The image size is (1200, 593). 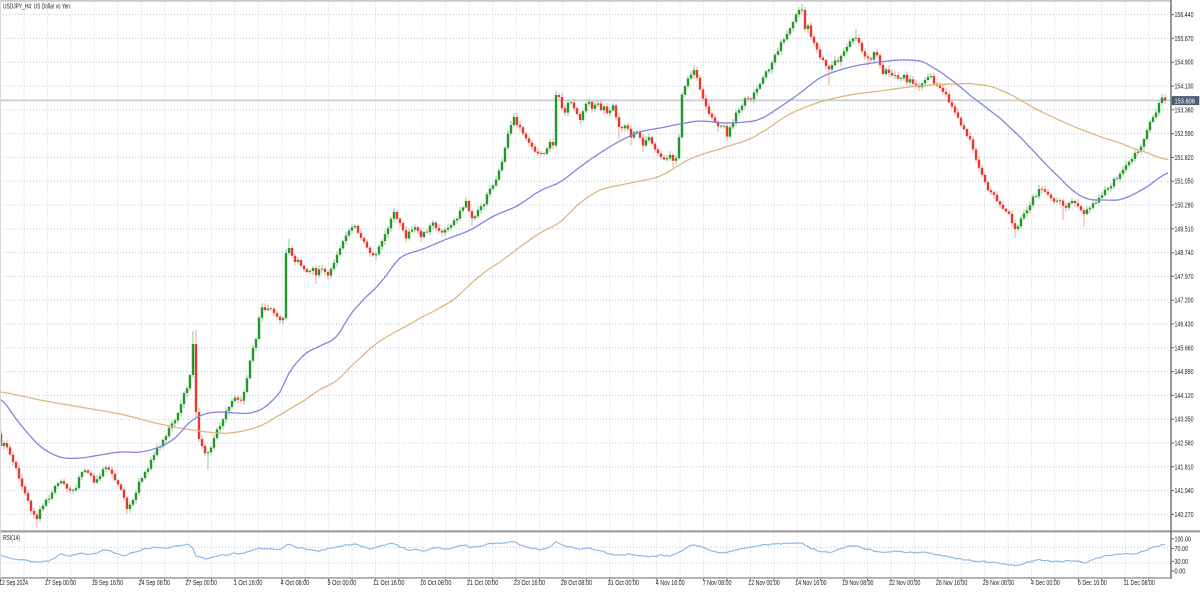 What do you see at coordinates (1184, 110) in the screenshot?
I see `svg-text: 153.360` at bounding box center [1184, 110].